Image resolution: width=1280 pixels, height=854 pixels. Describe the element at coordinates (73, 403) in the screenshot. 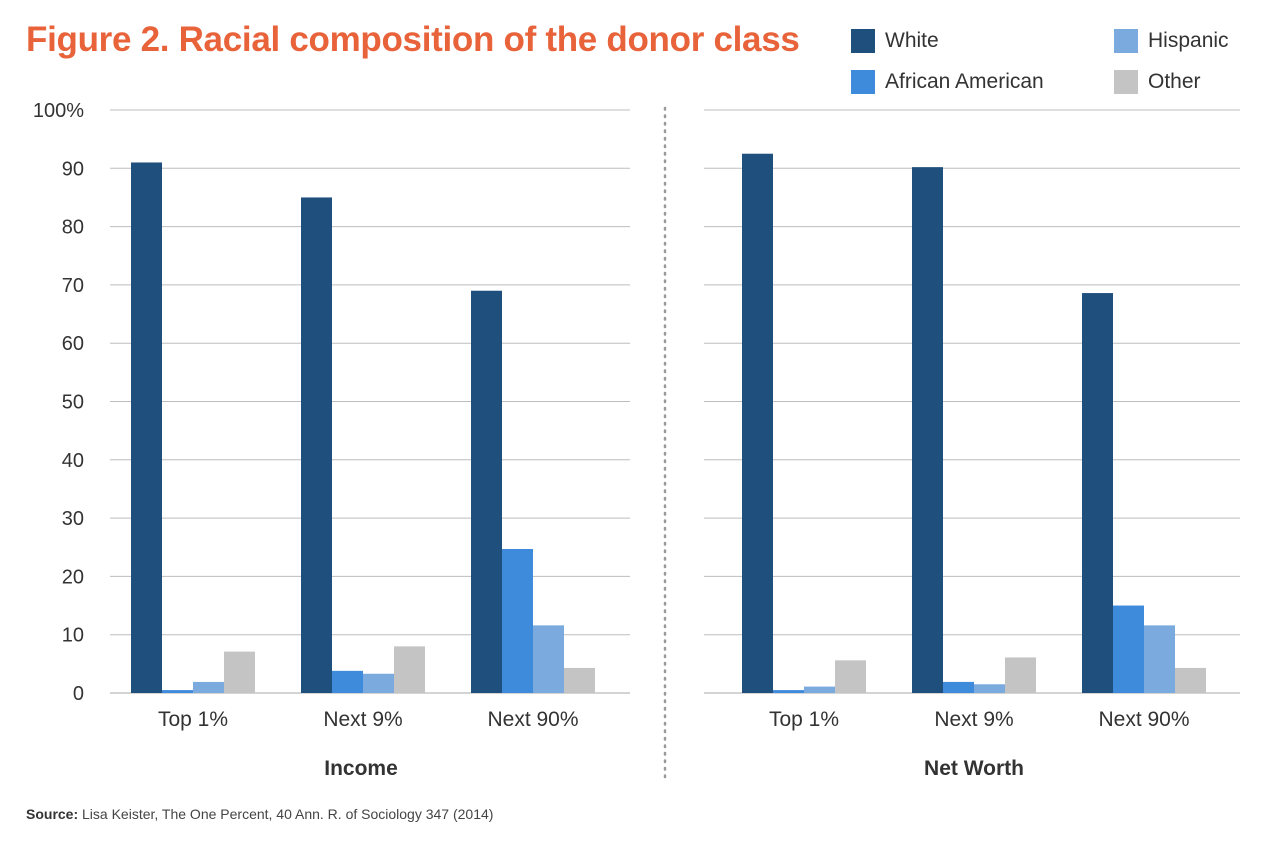

I see `y-tick-label: 50` at that location.